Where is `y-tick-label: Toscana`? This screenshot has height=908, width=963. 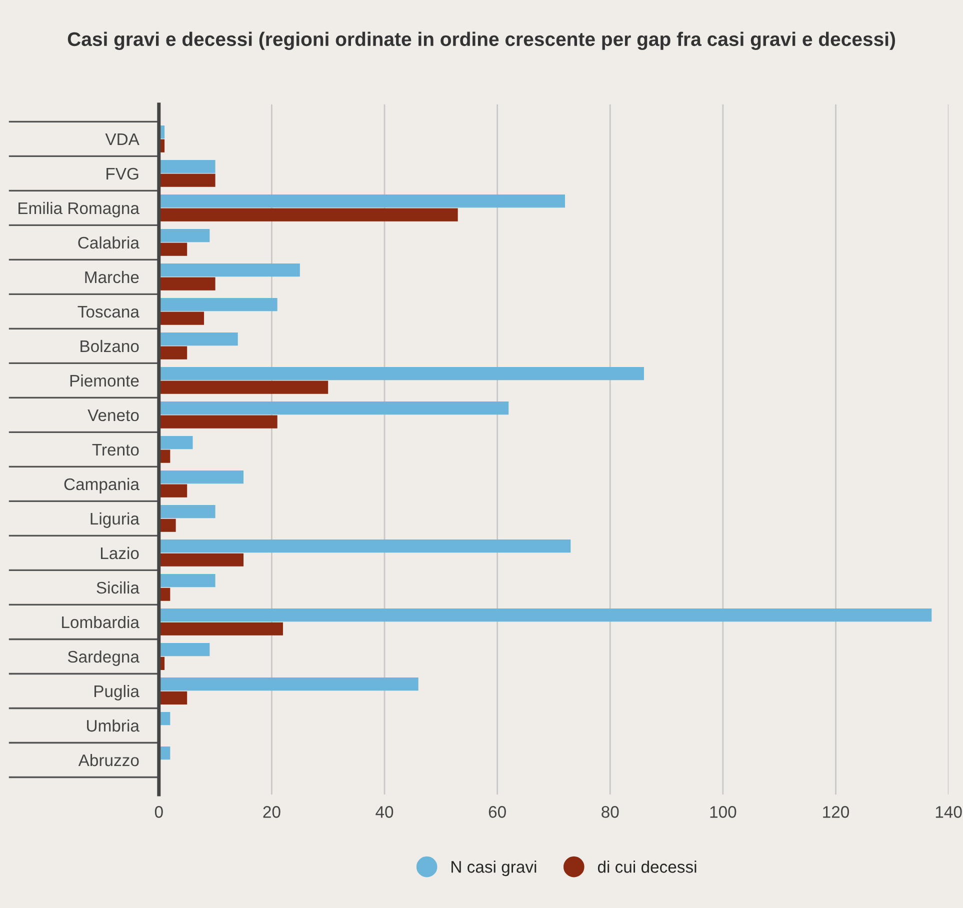 y-tick-label: Toscana is located at coordinates (109, 312).